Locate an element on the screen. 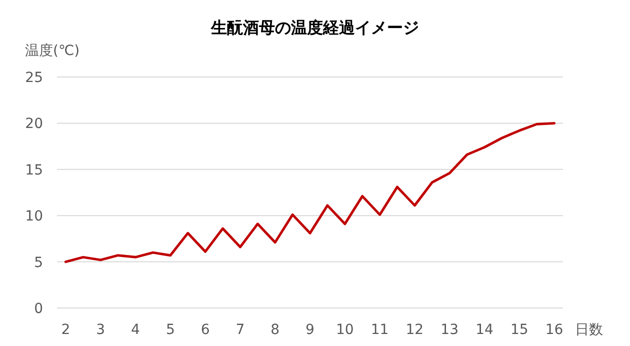  x-tick-label: 8 is located at coordinates (275, 330).